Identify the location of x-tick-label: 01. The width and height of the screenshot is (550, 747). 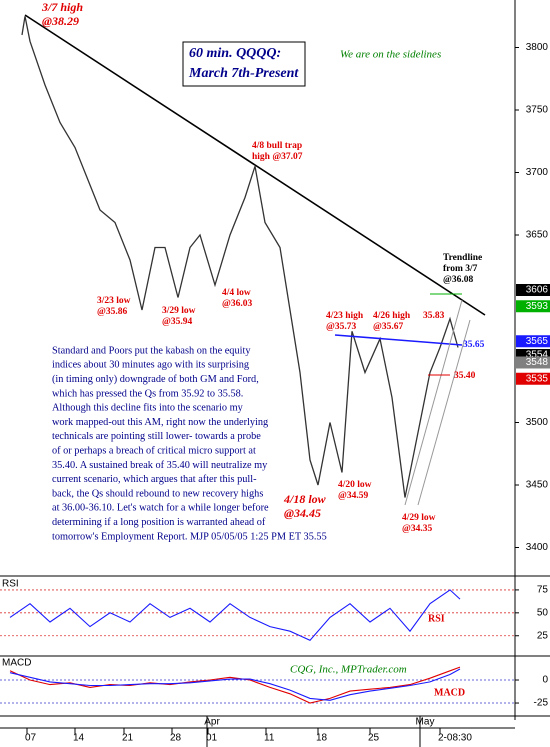
(212, 738).